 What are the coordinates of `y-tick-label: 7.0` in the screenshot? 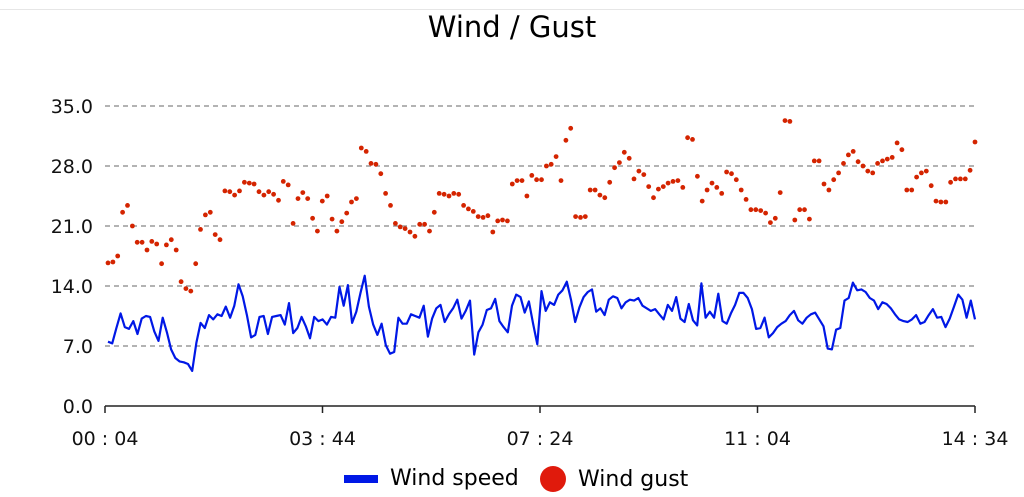 It's located at (78, 347).